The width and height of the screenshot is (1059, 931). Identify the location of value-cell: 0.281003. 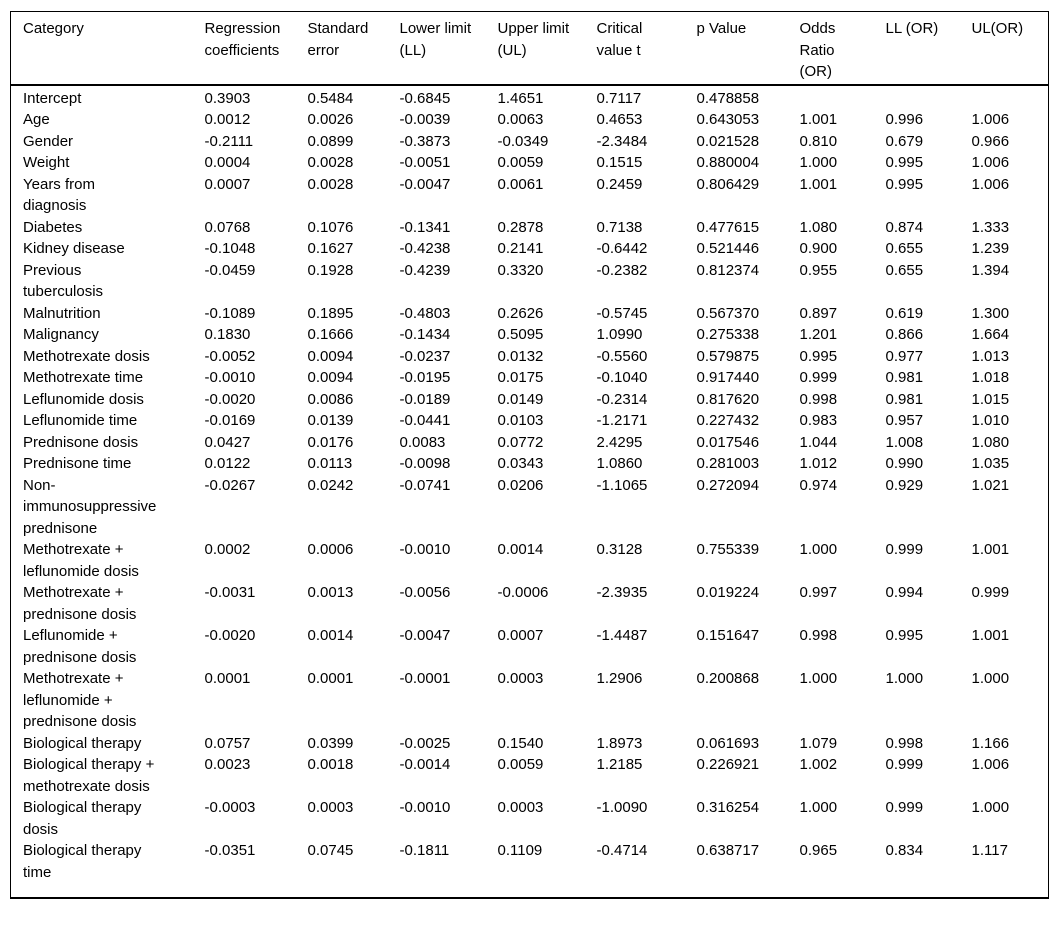
(728, 463).